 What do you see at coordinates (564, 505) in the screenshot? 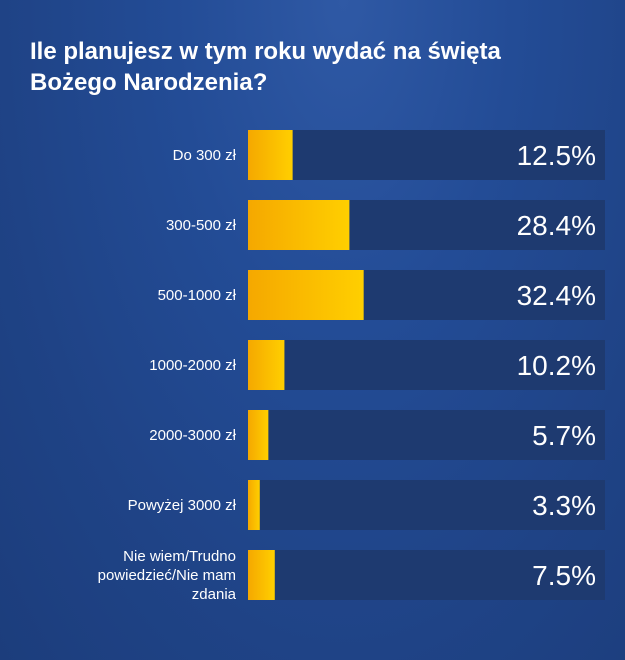
I see `data-label: 3.3%` at bounding box center [564, 505].